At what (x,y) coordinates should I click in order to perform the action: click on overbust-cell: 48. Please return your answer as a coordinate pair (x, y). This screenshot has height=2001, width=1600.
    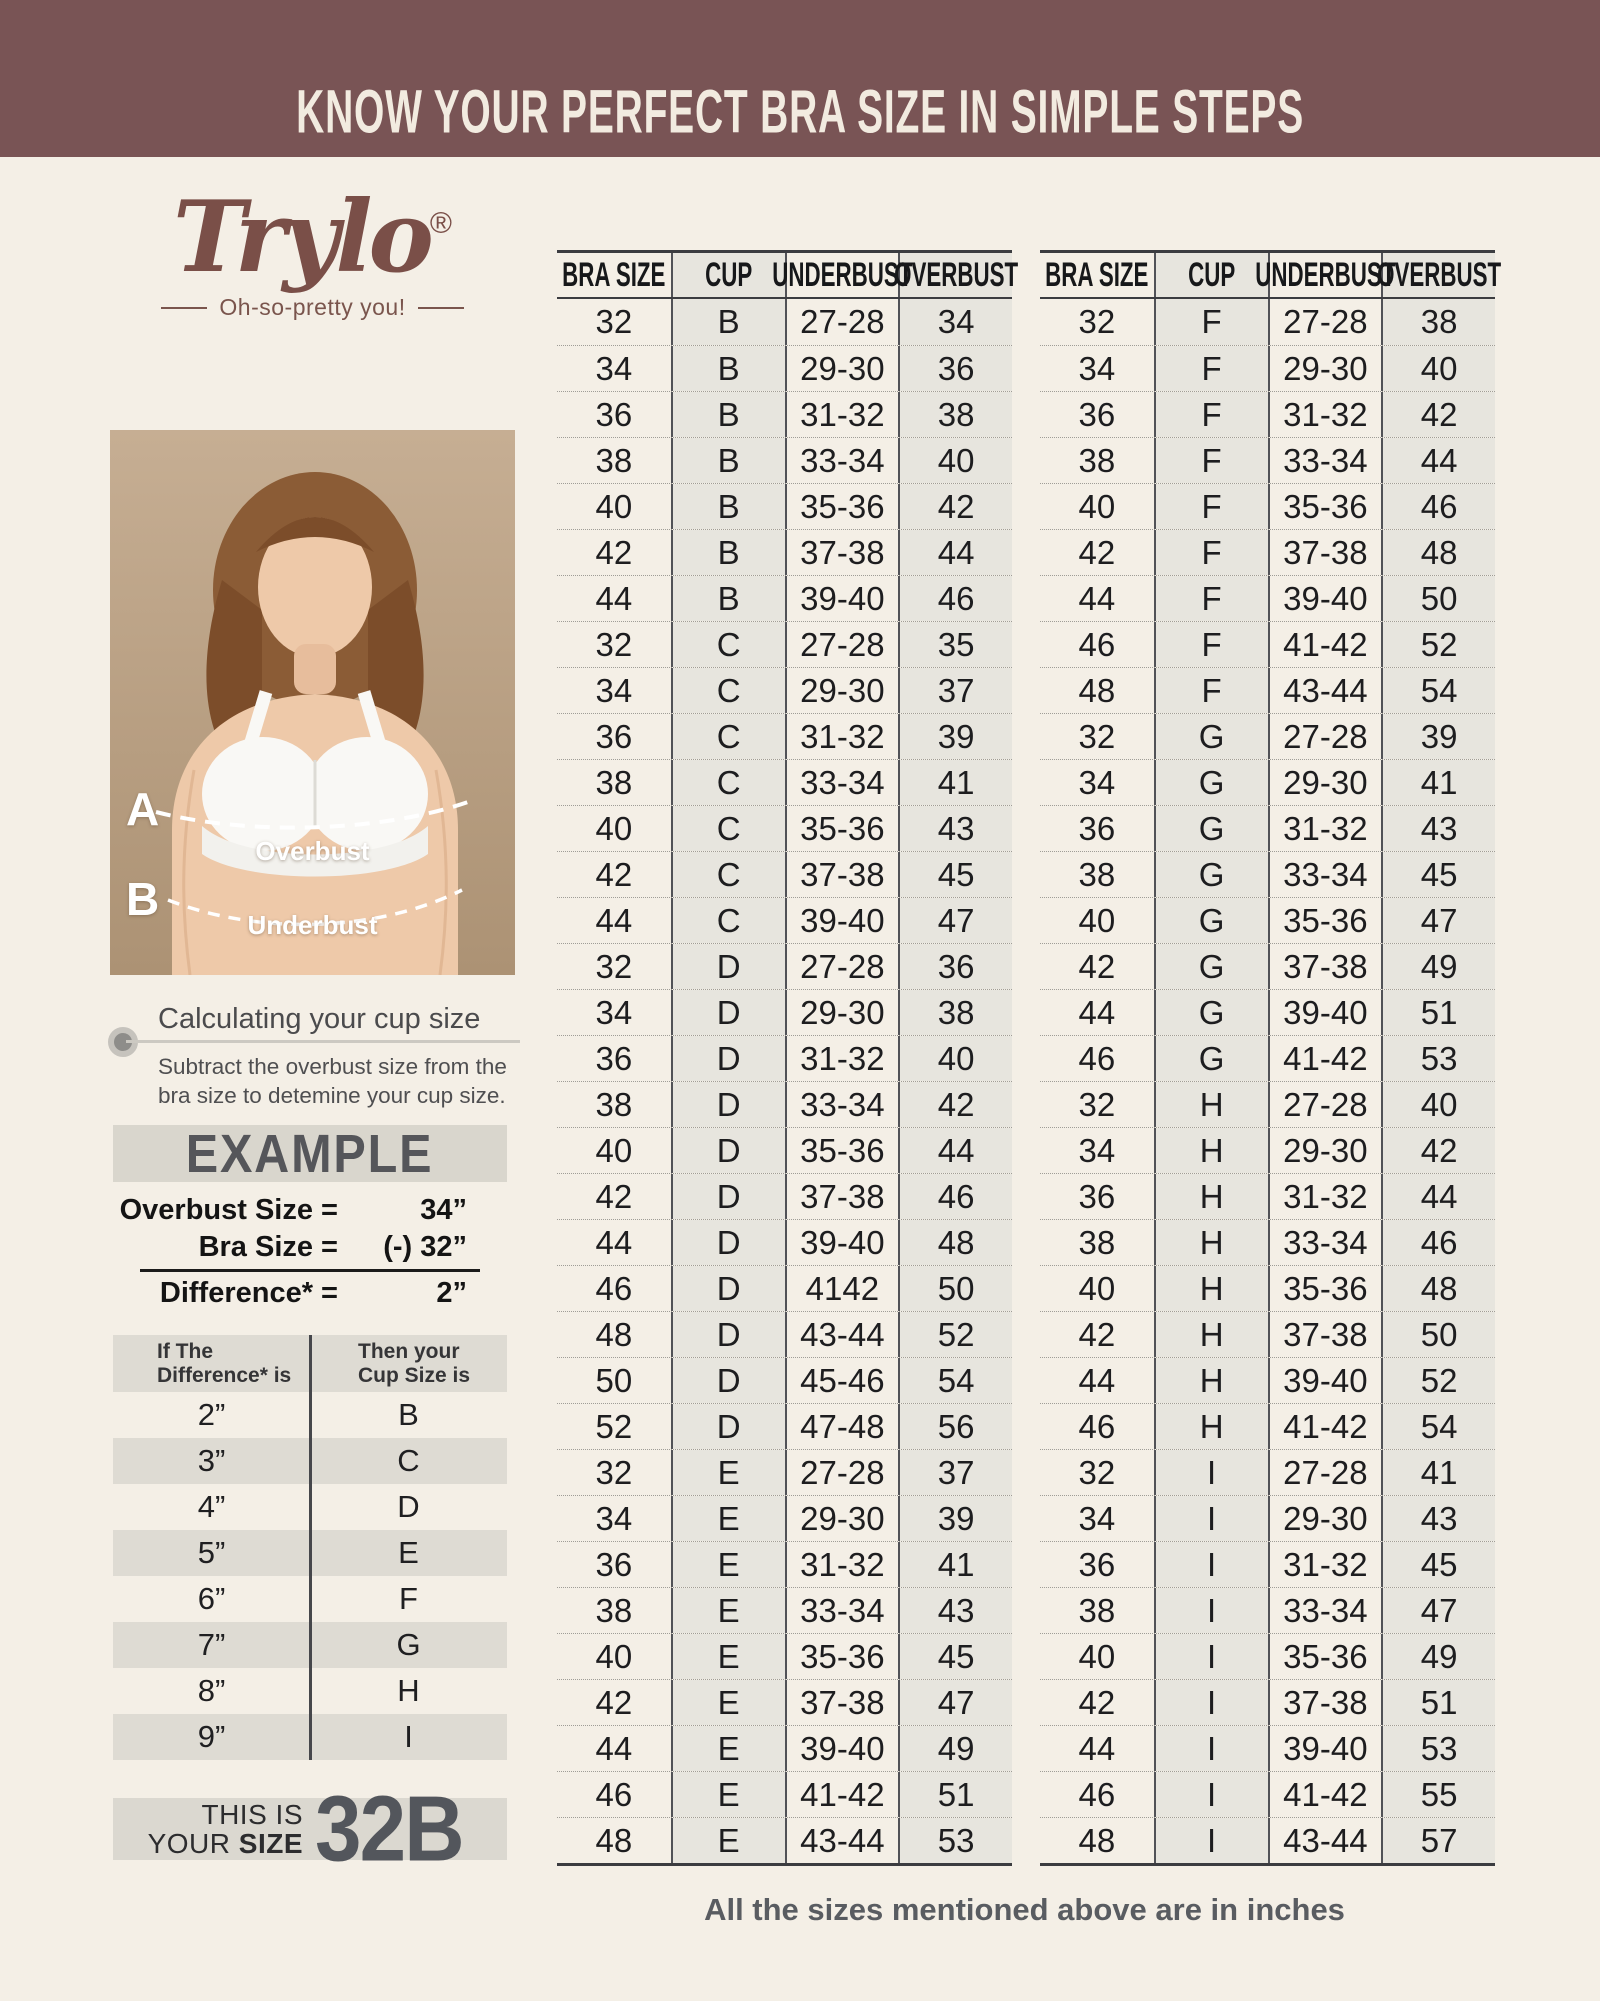
    Looking at the image, I should click on (1438, 1288).